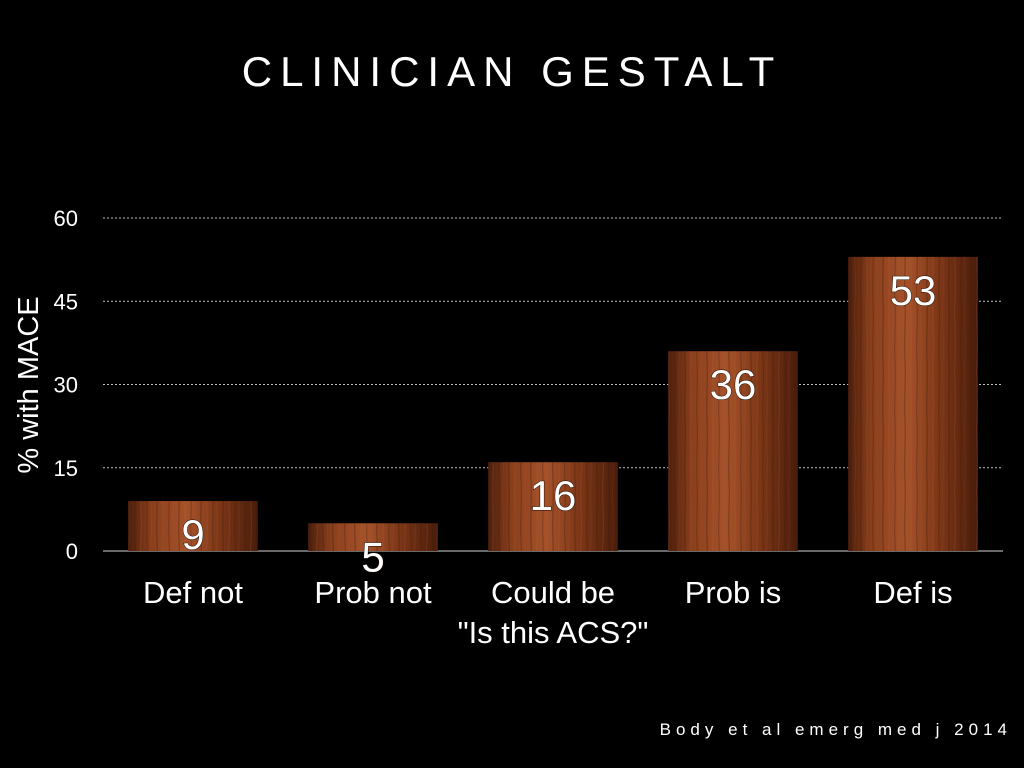  What do you see at coordinates (192, 534) in the screenshot?
I see `data-label: 9` at bounding box center [192, 534].